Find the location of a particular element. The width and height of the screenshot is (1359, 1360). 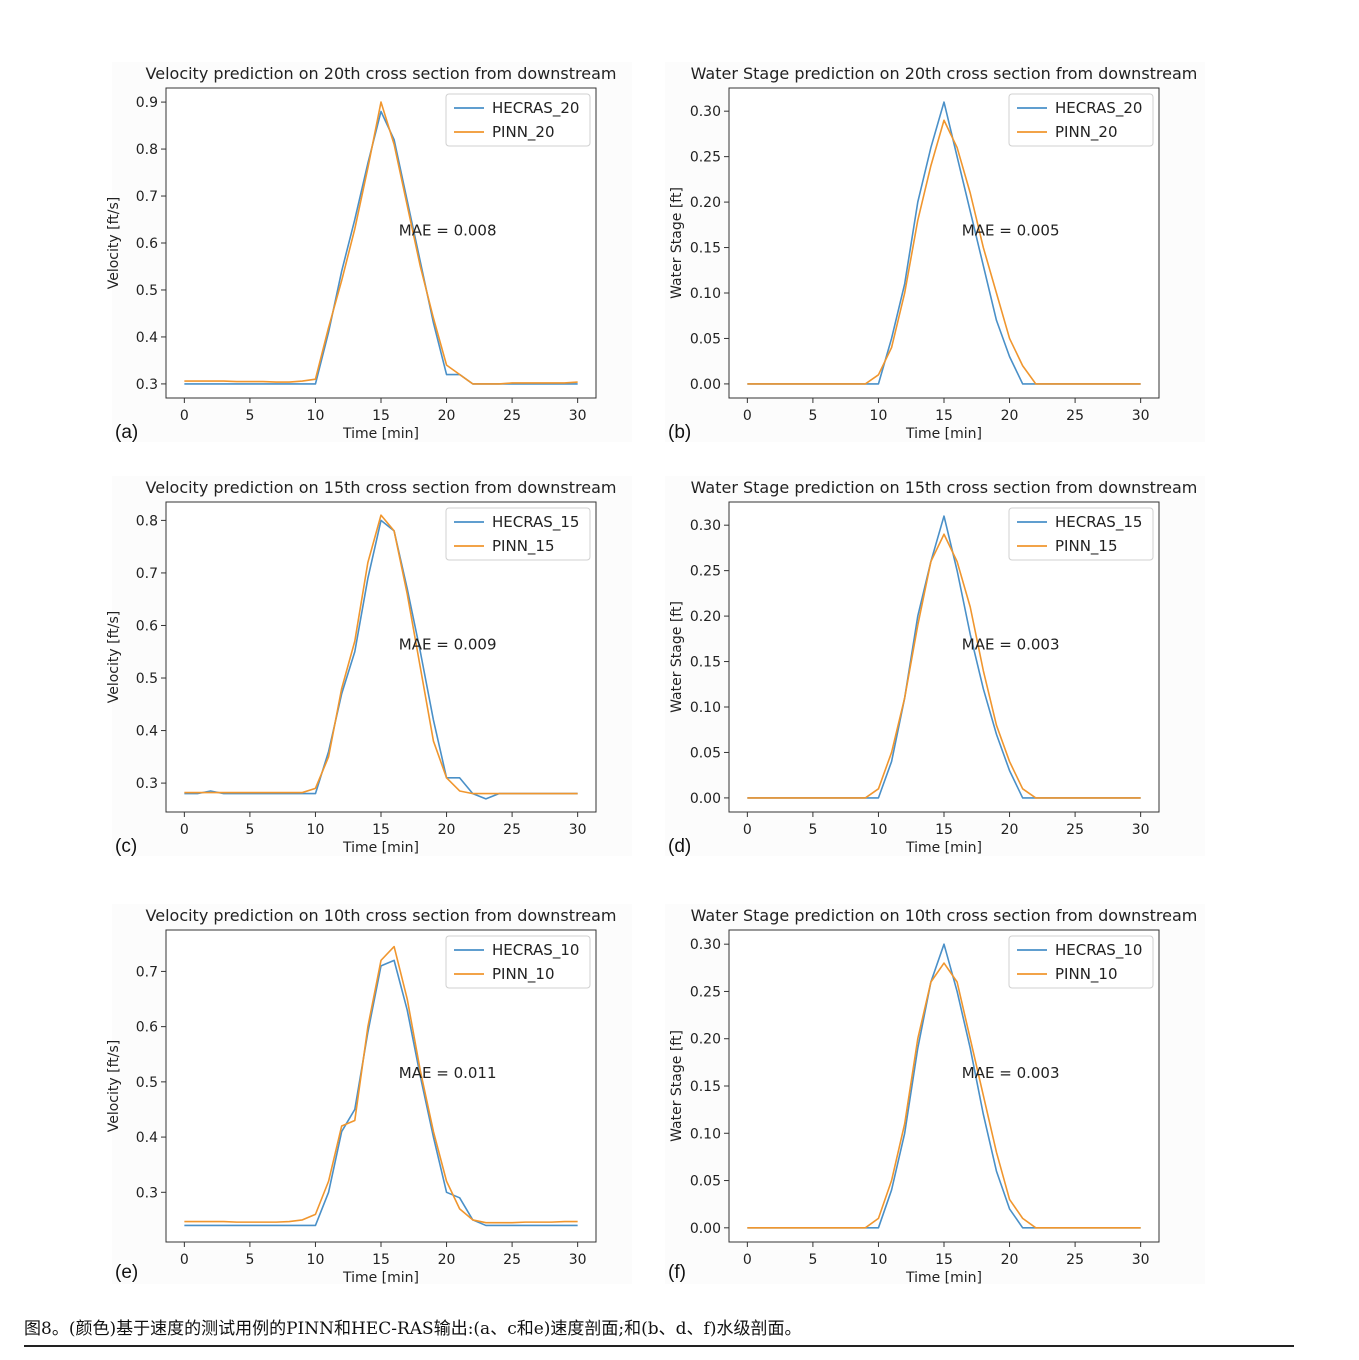

panel-label: (e) is located at coordinates (126, 1272).